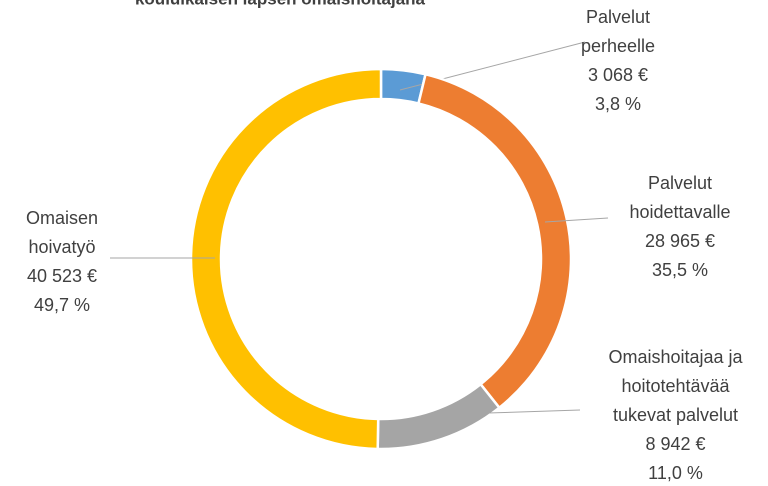 The width and height of the screenshot is (768, 486). Describe the element at coordinates (618, 61) in the screenshot. I see `data-label: Palvelut perheelle 3 068 € 3,8 %` at that location.